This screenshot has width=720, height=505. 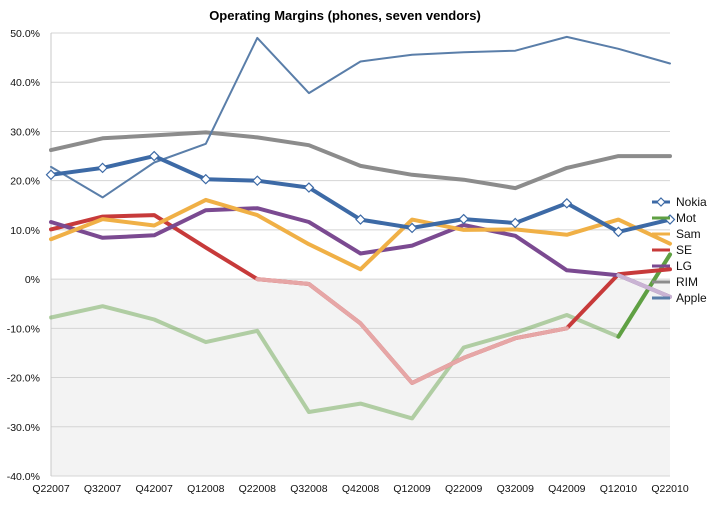 What do you see at coordinates (25, 182) in the screenshot?
I see `y-tick-label: 20.0%` at bounding box center [25, 182].